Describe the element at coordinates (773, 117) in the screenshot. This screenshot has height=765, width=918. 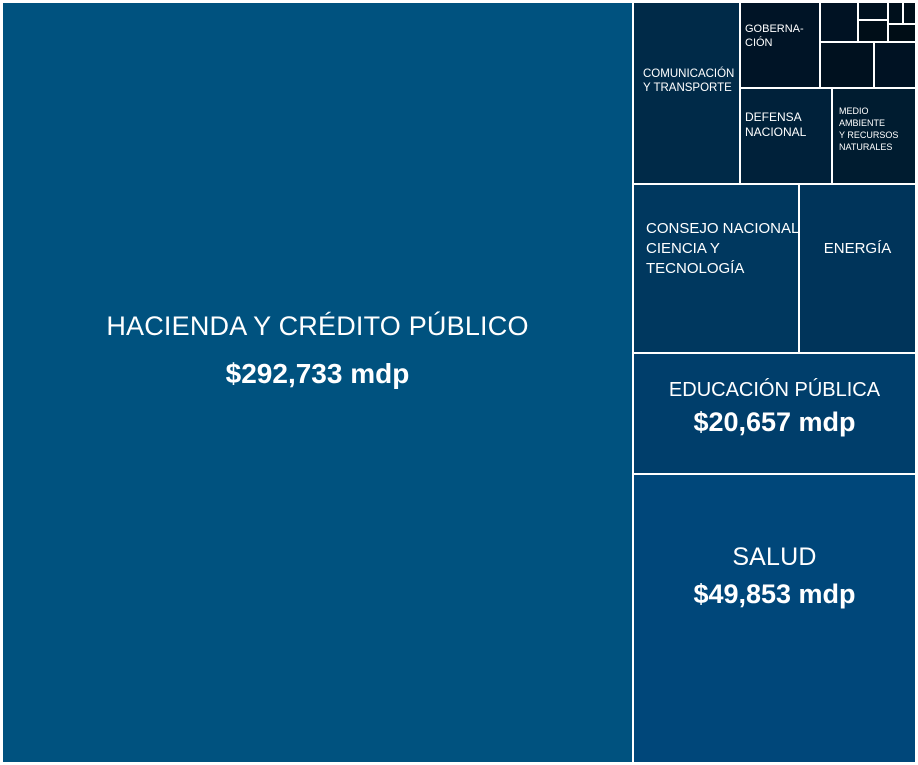
I see `cell-label-defensa-line1: DEFENSA` at that location.